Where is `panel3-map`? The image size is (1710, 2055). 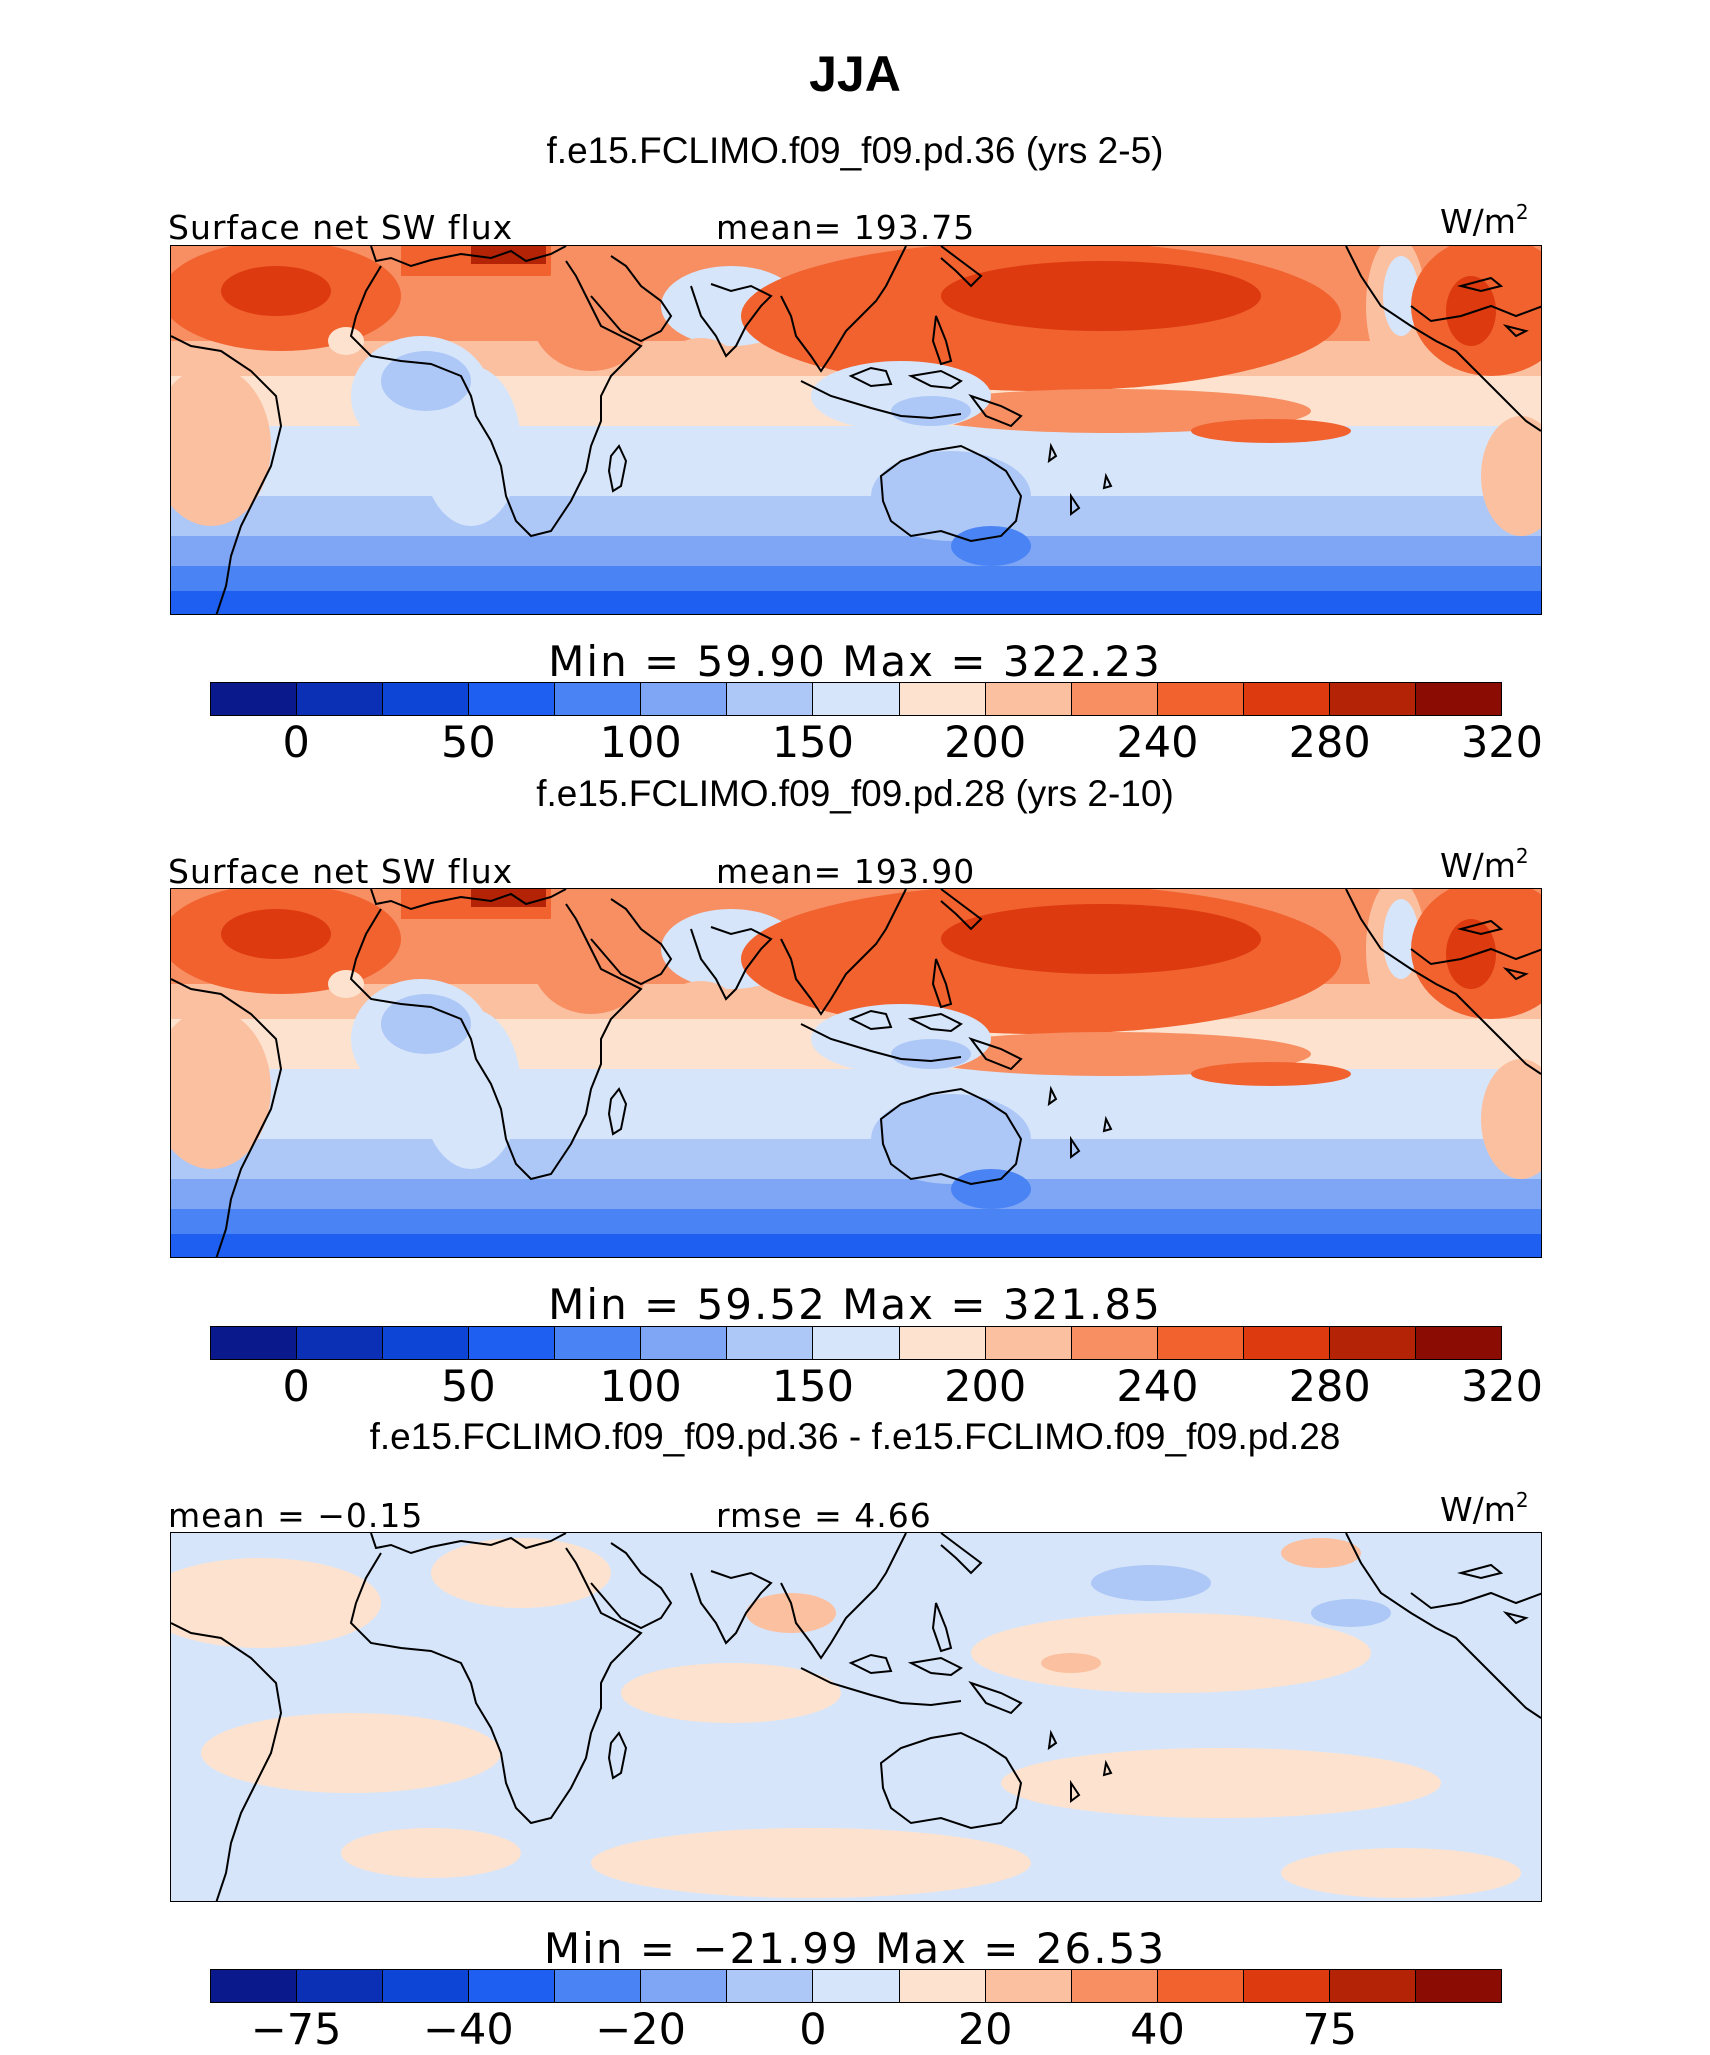 panel3-map is located at coordinates (856, 1717).